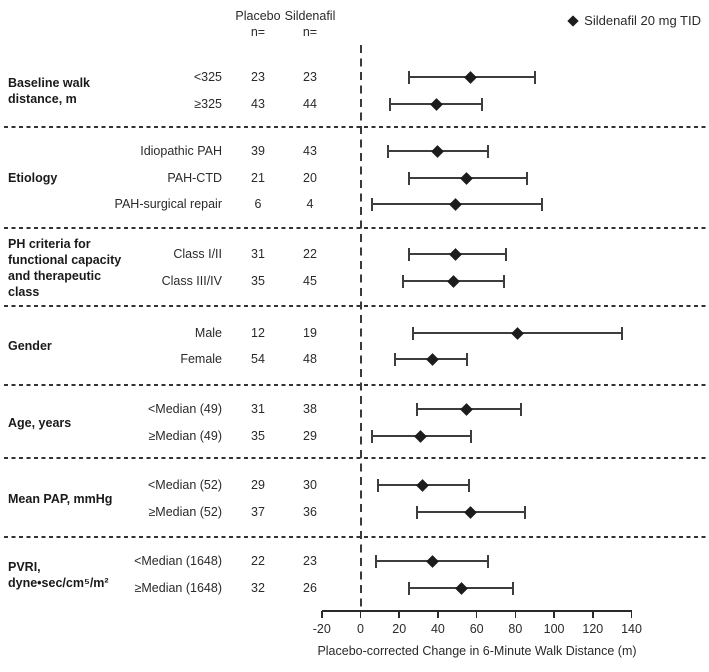 This screenshot has height=672, width=709. Describe the element at coordinates (360, 327) in the screenshot. I see `zero-reference-line` at that location.